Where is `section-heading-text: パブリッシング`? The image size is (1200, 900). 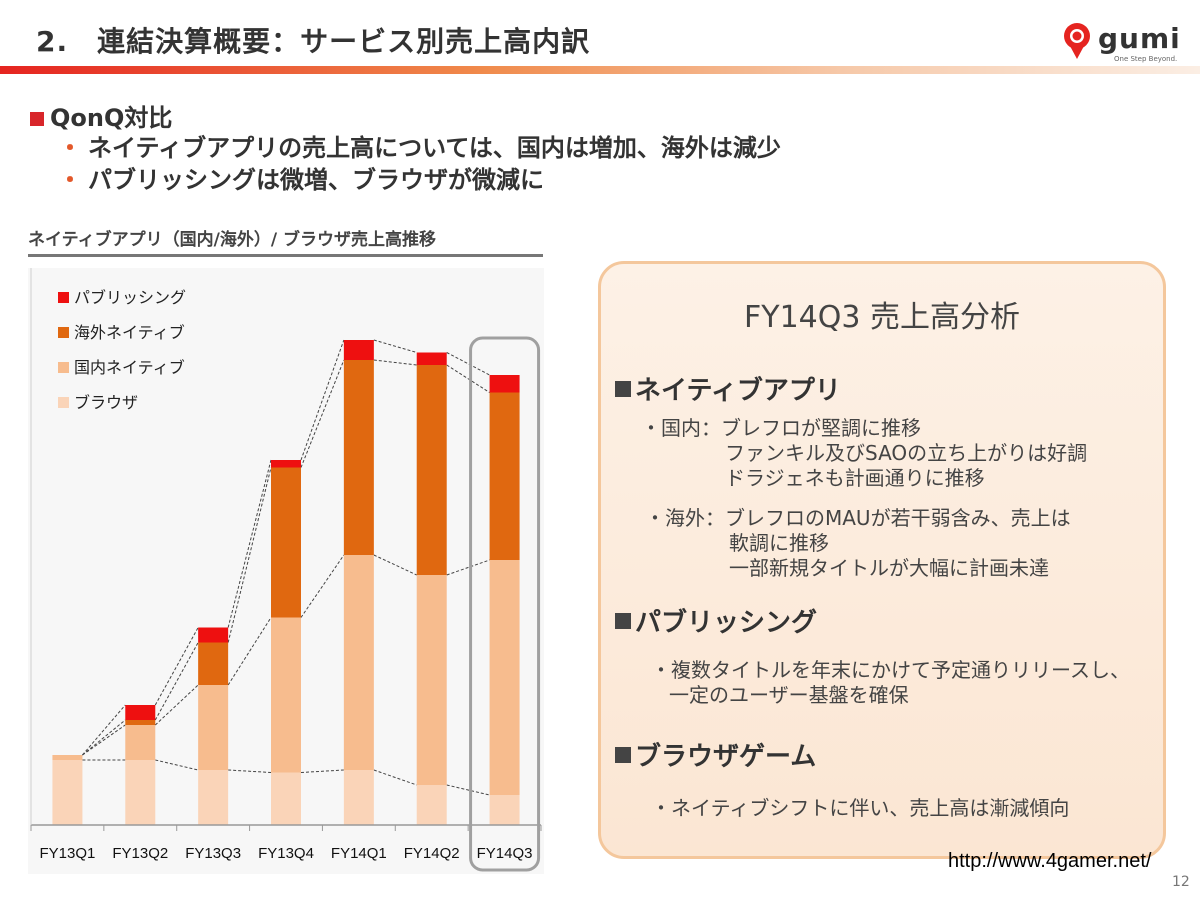 section-heading-text: パブリッシング is located at coordinates (726, 623).